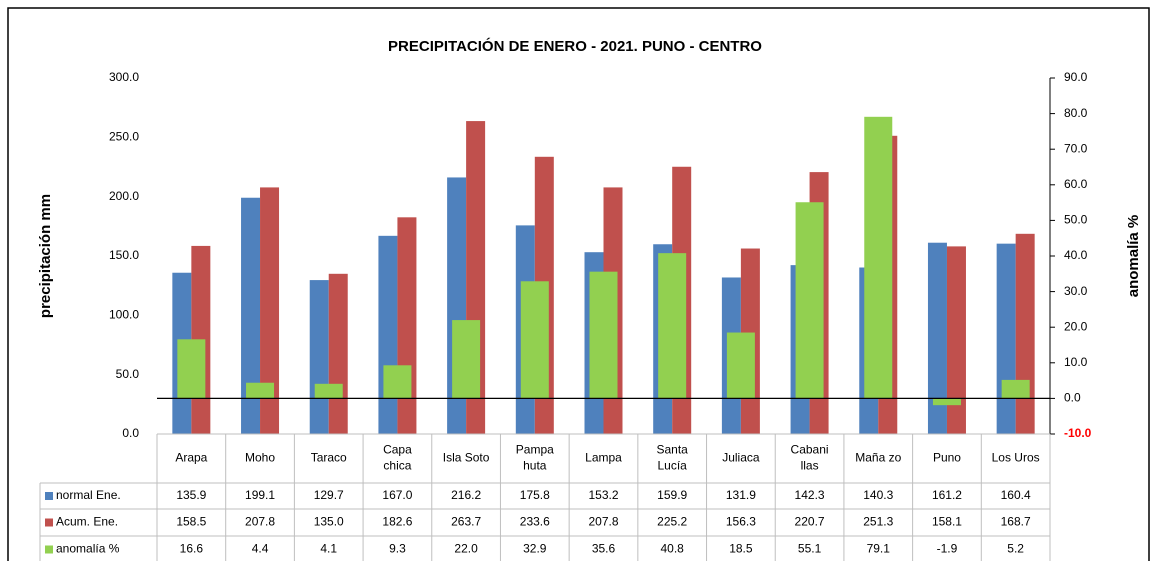  Describe the element at coordinates (947, 549) in the screenshot. I see `table-value: -1.9` at that location.